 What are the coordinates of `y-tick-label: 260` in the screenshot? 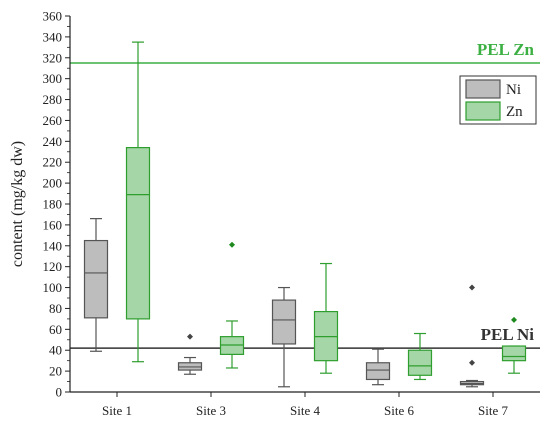 It's located at (53, 120).